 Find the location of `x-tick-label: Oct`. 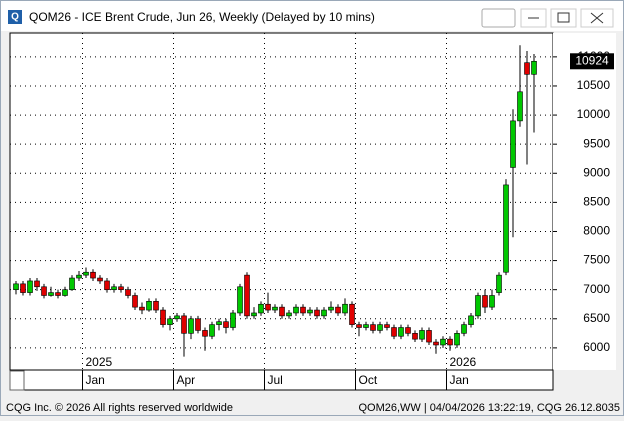

x-tick-label: Oct is located at coordinates (368, 380).